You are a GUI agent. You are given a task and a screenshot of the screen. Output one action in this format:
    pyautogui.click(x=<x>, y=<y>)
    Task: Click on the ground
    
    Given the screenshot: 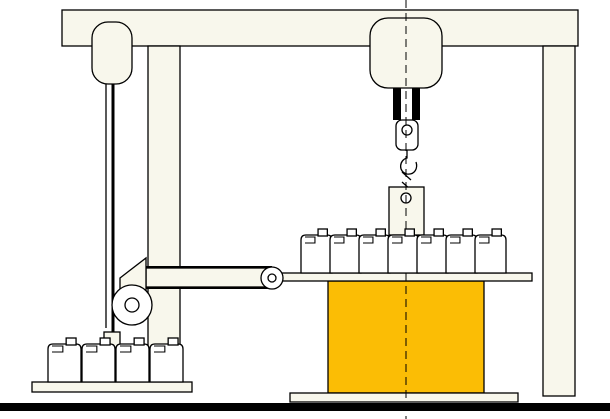 What is the action you would take?
    pyautogui.click(x=305, y=407)
    